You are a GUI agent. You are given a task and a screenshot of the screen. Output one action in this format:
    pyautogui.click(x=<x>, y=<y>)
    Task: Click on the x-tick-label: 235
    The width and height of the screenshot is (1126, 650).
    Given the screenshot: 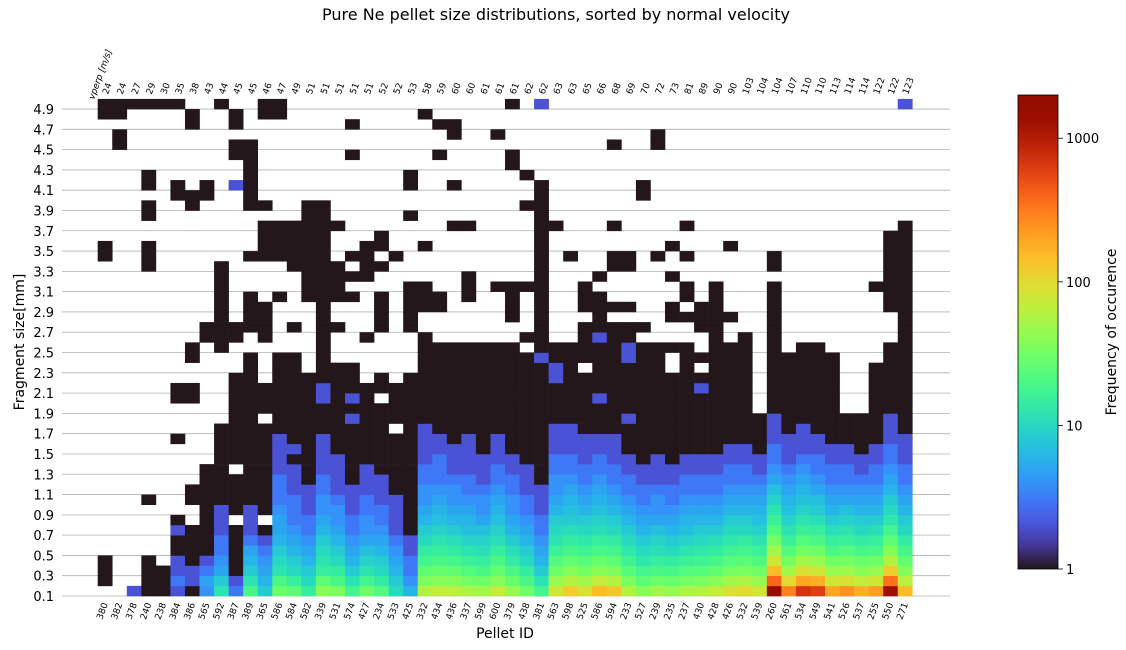 What is the action you would take?
    pyautogui.click(x=670, y=612)
    